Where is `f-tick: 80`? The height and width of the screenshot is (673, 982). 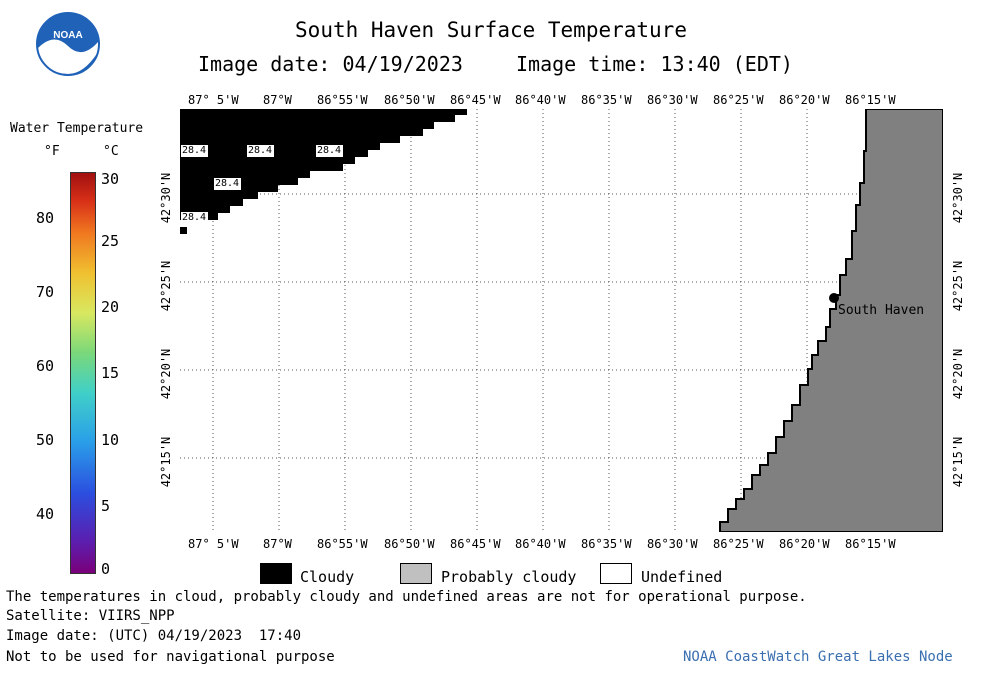 f-tick: 80 is located at coordinates (45, 218).